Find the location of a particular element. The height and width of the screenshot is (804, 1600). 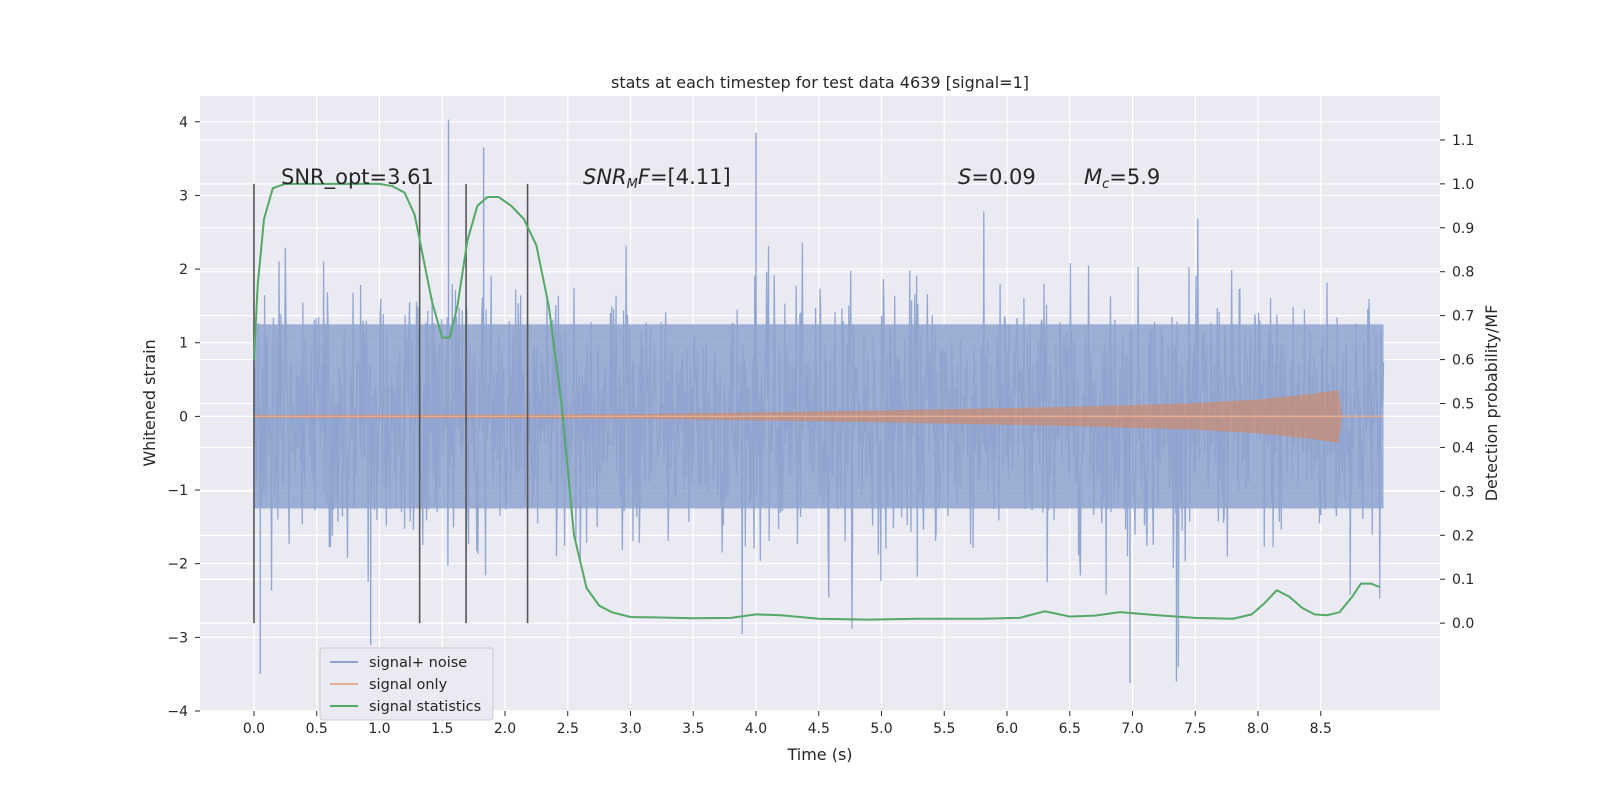

x-tick-label-5: 2.5 is located at coordinates (568, 729).